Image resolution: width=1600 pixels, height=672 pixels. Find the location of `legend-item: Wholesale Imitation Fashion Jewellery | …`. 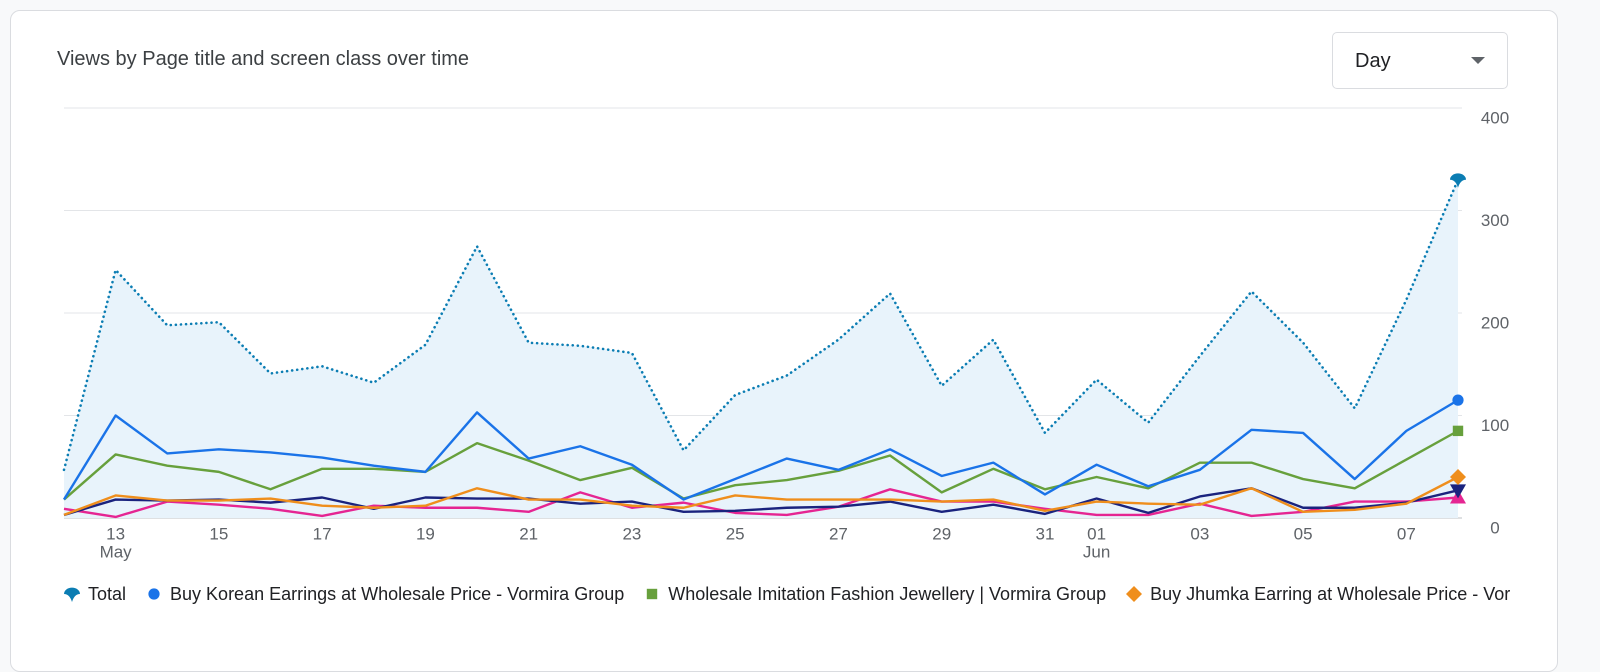

legend-item: Wholesale Imitation Fashion Jewellery | … is located at coordinates (874, 594).